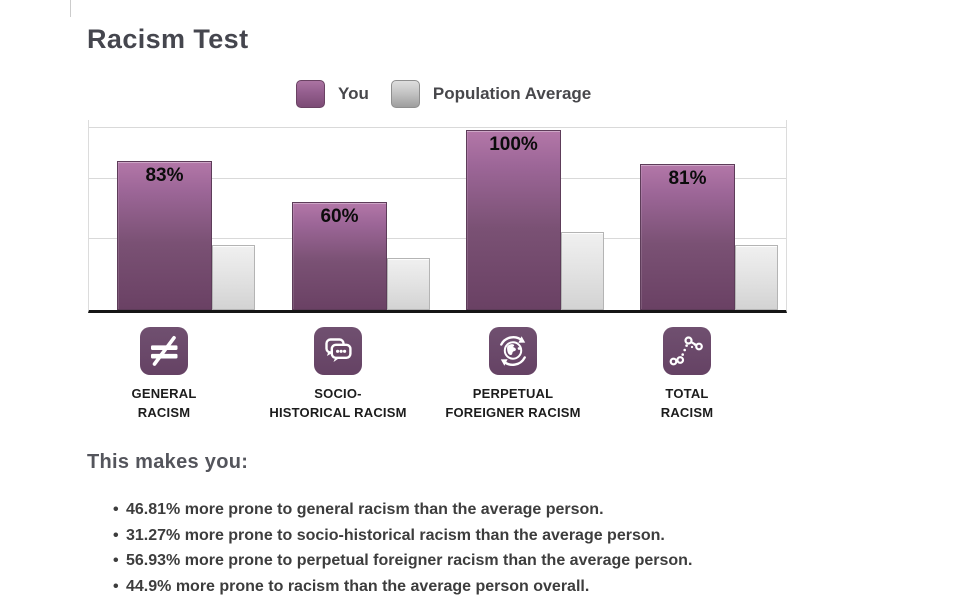  I want to click on bar-you-general-racism: 83%, so click(164, 235).